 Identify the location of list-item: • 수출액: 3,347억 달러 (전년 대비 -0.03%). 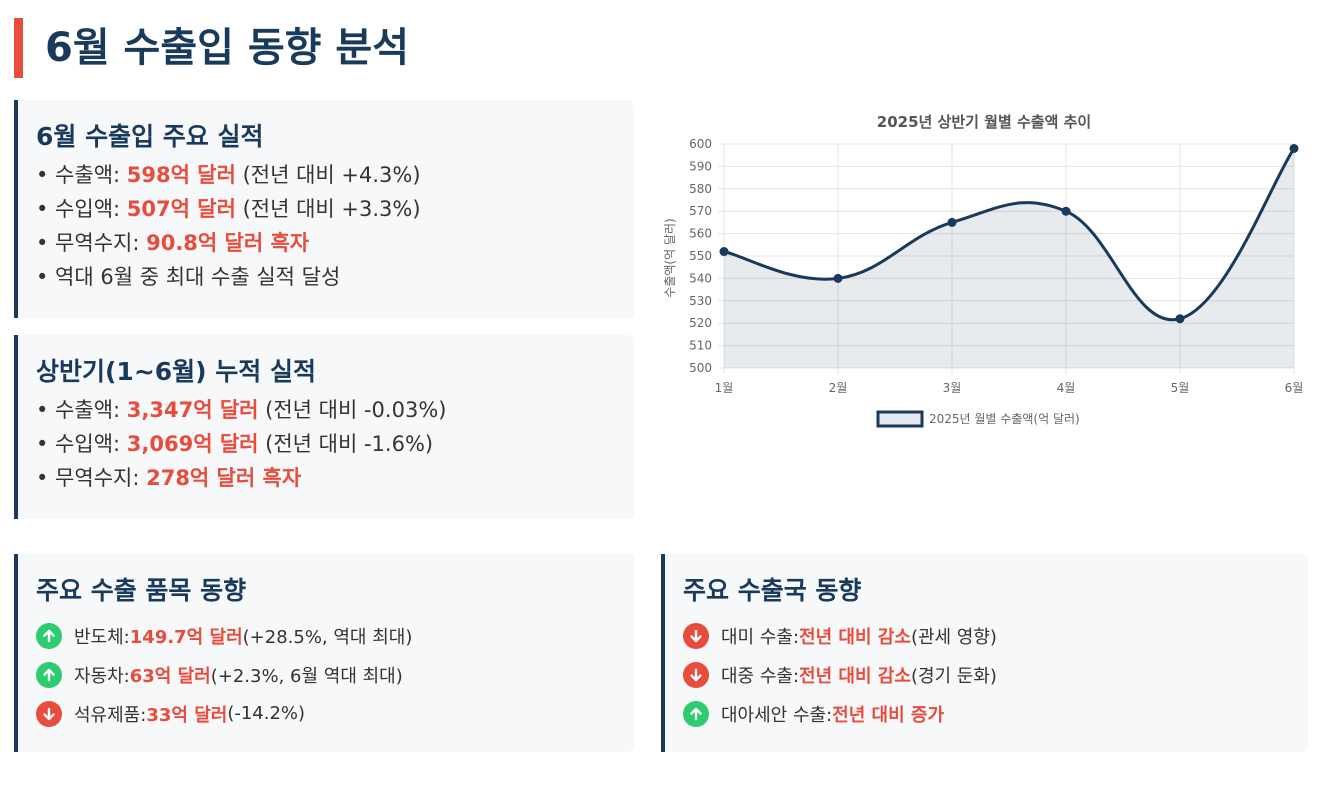
(241, 410).